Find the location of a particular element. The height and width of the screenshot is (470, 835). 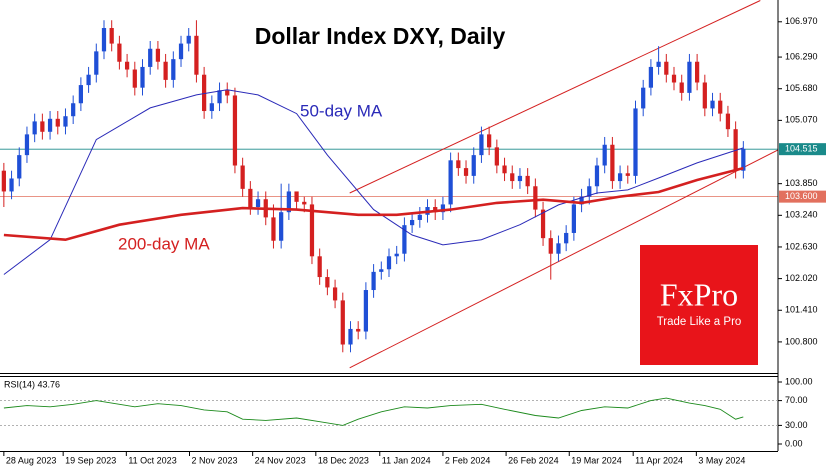

logo-tagline: Trade Like a Pro is located at coordinates (699, 322).